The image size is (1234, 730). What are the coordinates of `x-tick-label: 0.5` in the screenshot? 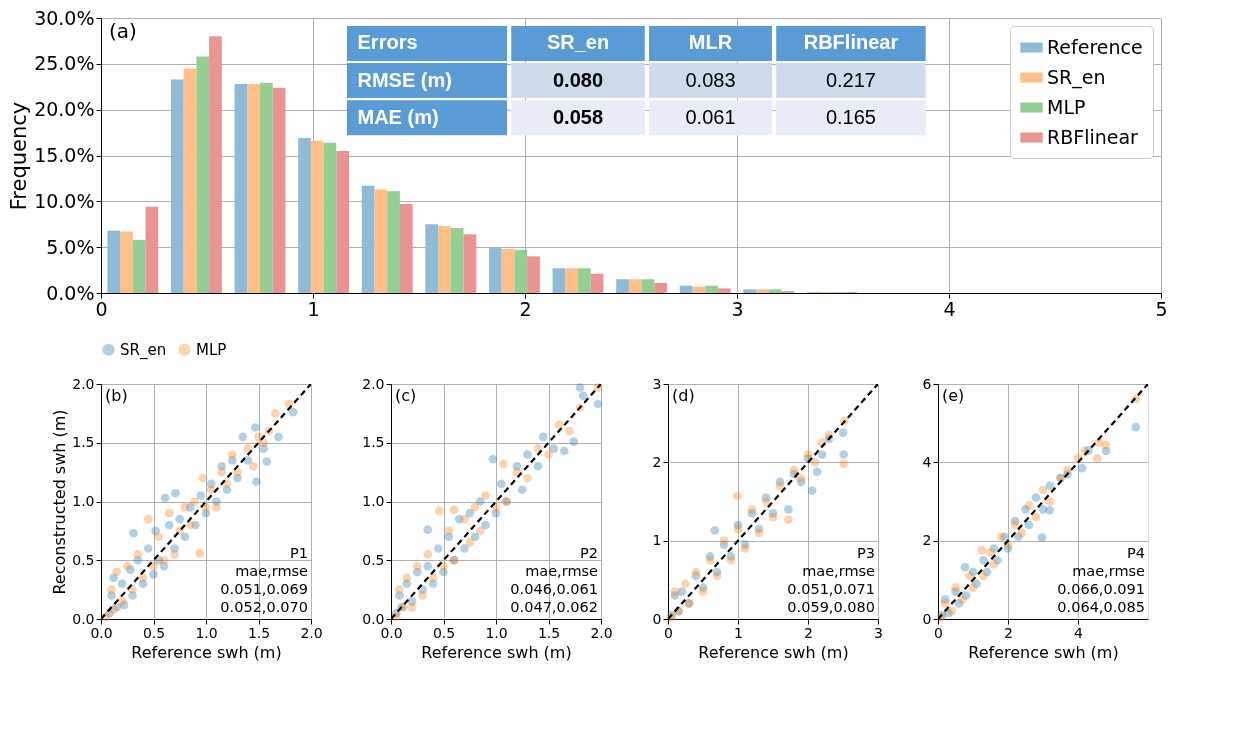 It's located at (154, 632).